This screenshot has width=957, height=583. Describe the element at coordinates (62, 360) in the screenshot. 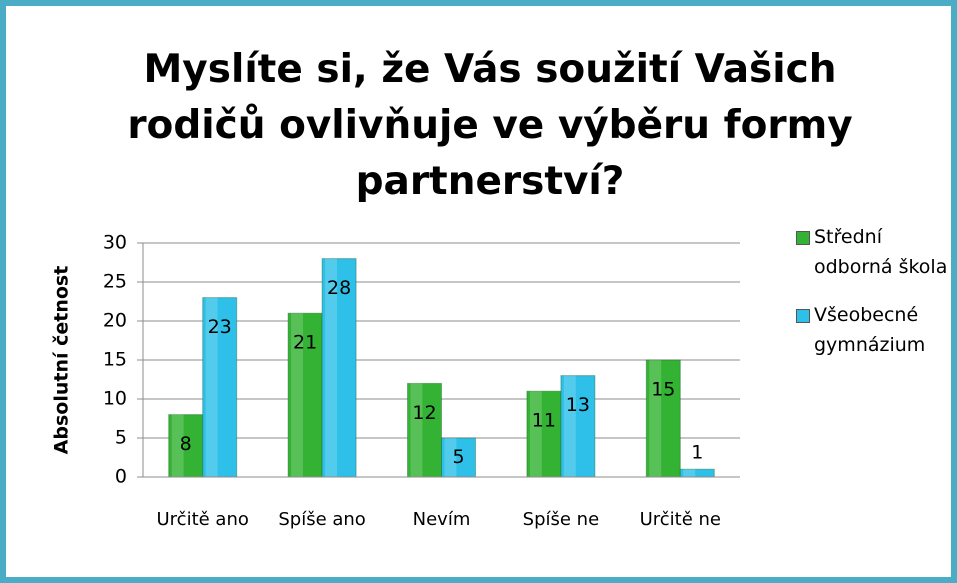

I see `y-axis-title: Absolutní četnost` at that location.